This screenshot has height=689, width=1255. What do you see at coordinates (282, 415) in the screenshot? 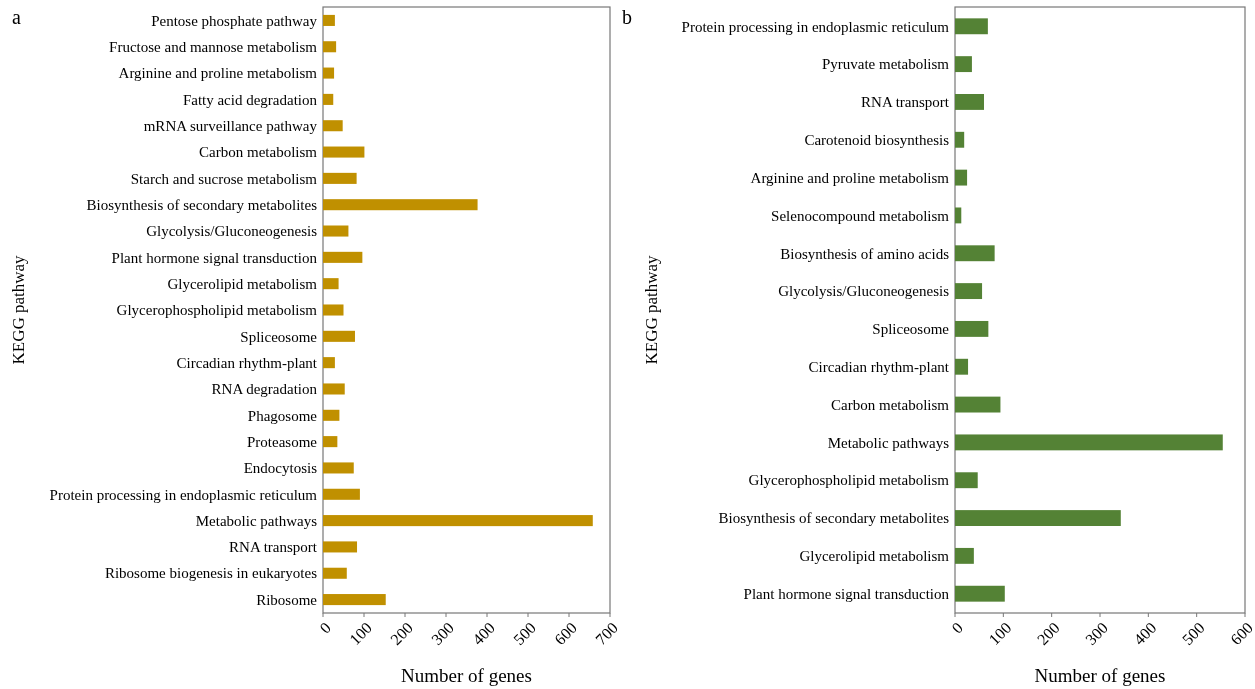
I see `y-tick-label: Phagosome` at bounding box center [282, 415].